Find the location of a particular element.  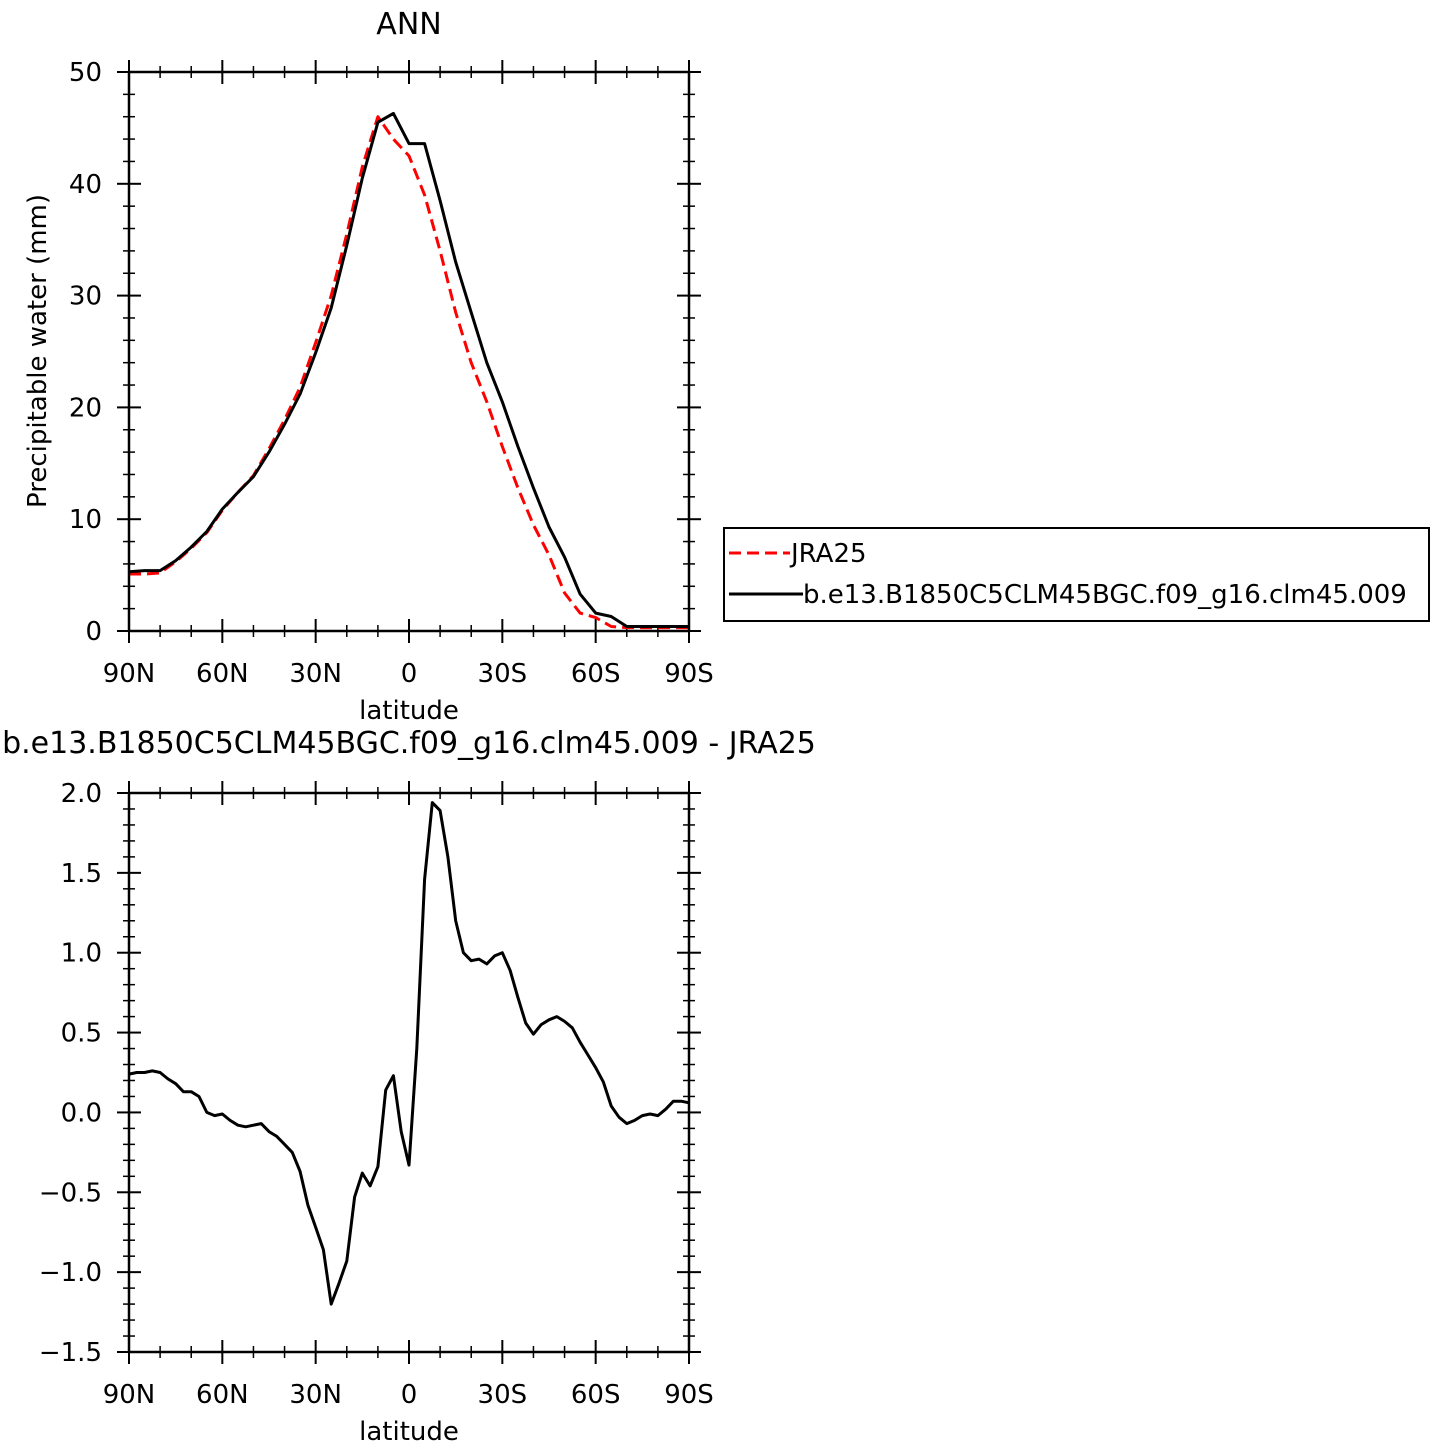

bottom-xtick-label: 0 is located at coordinates (409, 1395).